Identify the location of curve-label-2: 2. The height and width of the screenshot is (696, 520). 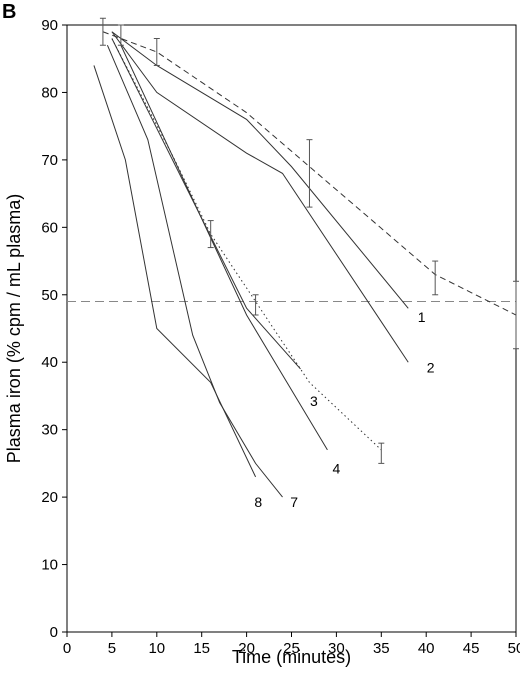
(431, 367).